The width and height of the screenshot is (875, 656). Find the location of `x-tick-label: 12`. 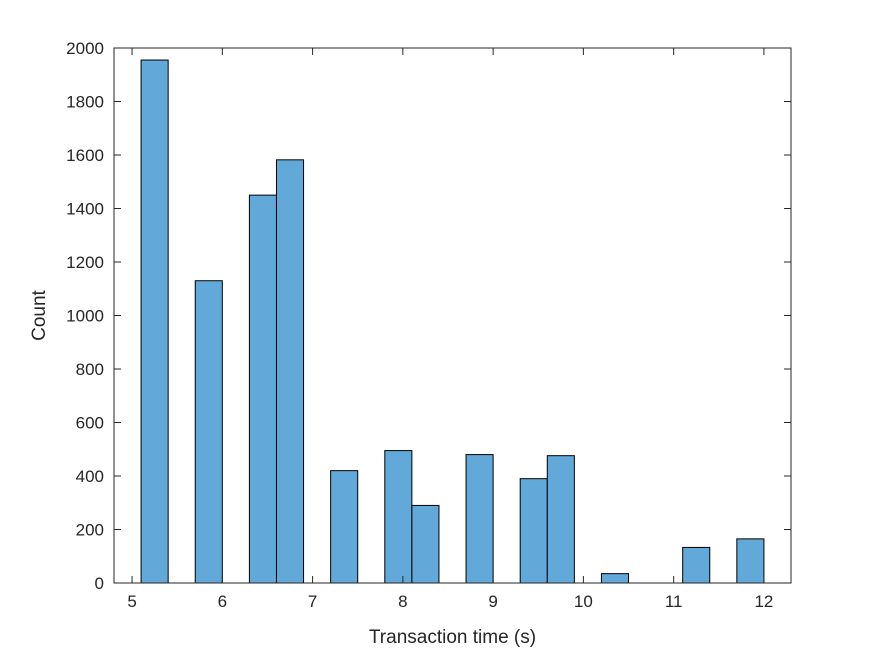

x-tick-label: 12 is located at coordinates (763, 601).